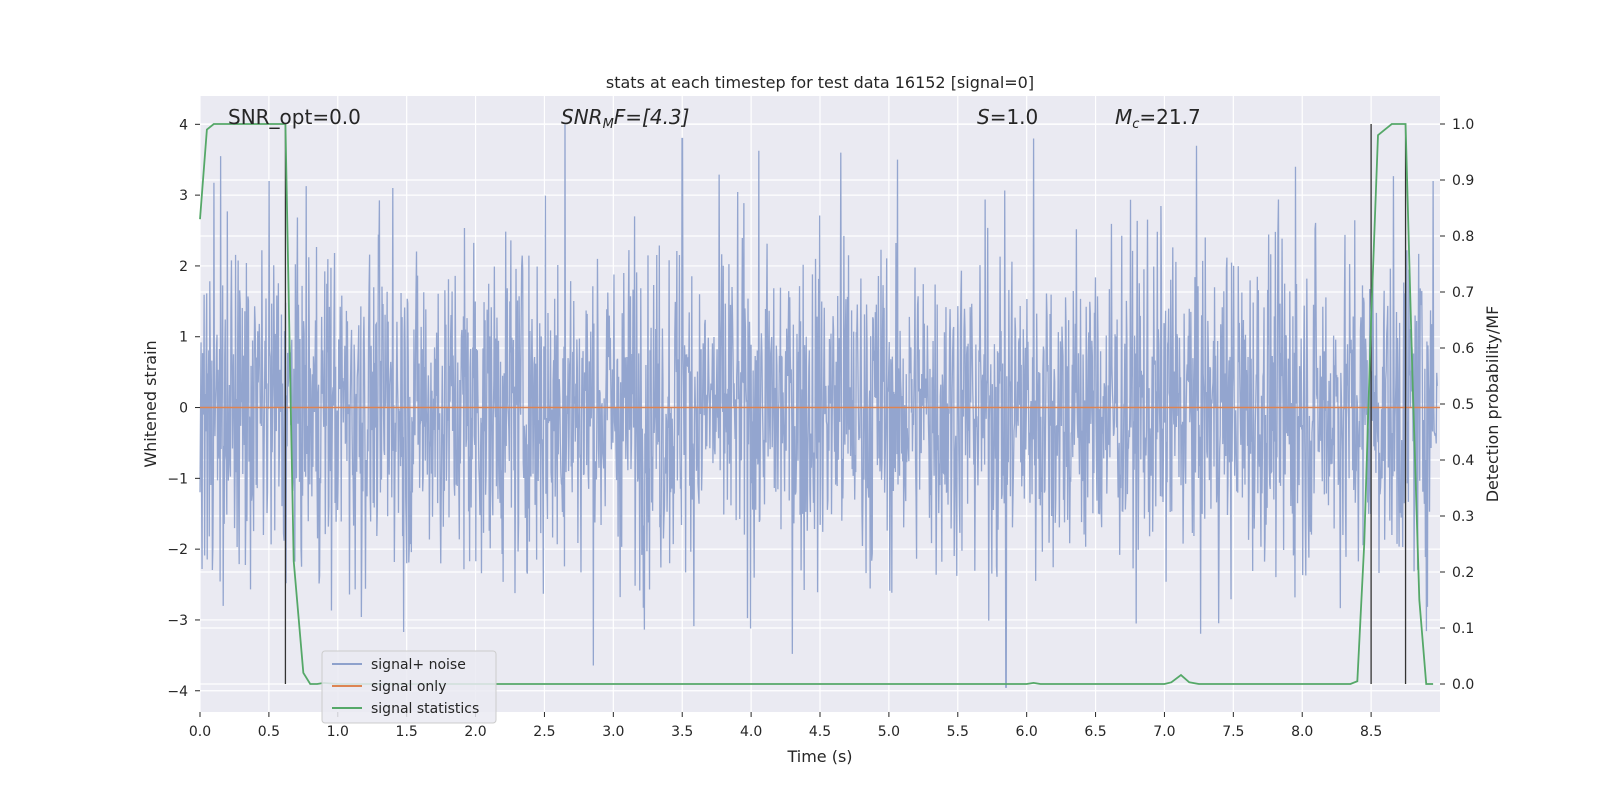 Image resolution: width=1600 pixels, height=800 pixels. Describe the element at coordinates (1463, 349) in the screenshot. I see `y2-tick-label-4: 0.6` at that location.